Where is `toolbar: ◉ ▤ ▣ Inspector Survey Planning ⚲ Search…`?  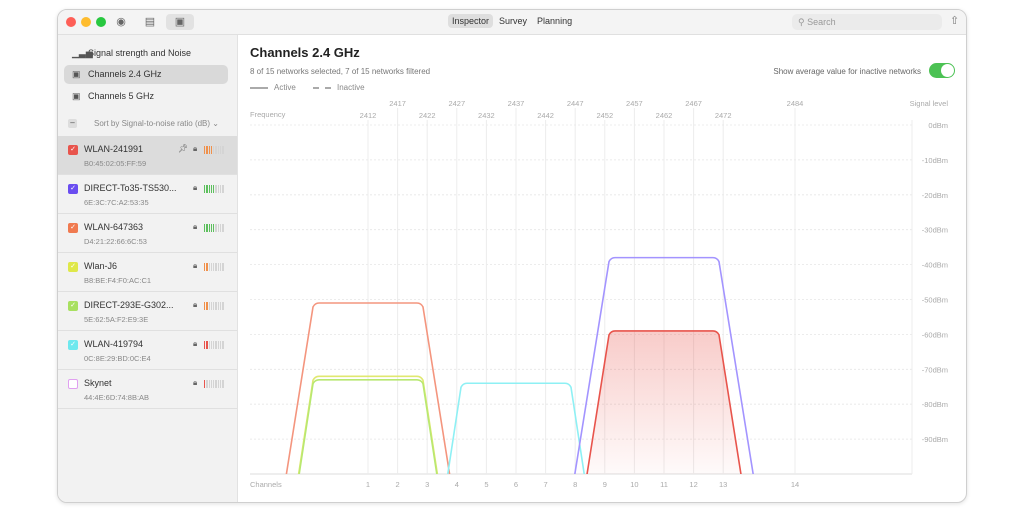 toolbar: ◉ ▤ ▣ Inspector Survey Planning ⚲ Search… is located at coordinates (512, 22).